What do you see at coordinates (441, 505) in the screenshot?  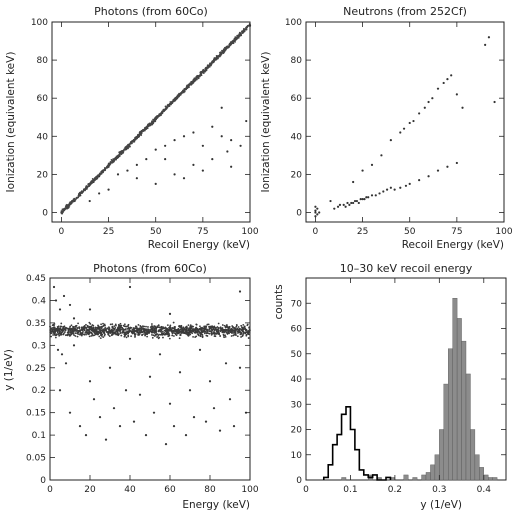 I see `x-axis-label: y (1/eV)` at bounding box center [441, 505].